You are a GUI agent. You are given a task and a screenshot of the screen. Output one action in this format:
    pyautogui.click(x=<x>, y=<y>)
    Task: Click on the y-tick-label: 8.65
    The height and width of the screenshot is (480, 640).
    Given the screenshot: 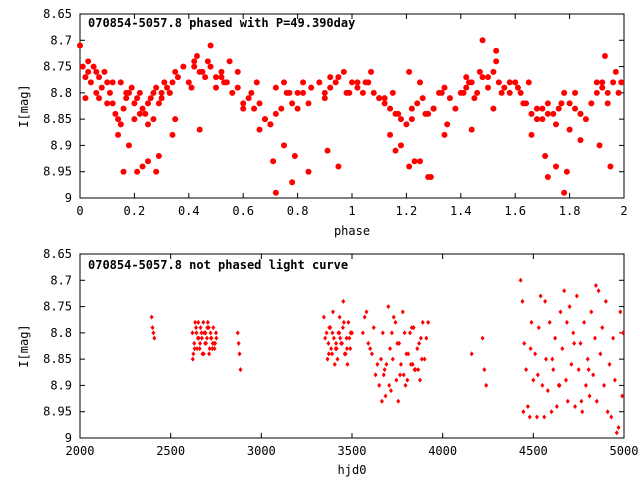 What is the action you would take?
    pyautogui.click(x=57, y=254)
    